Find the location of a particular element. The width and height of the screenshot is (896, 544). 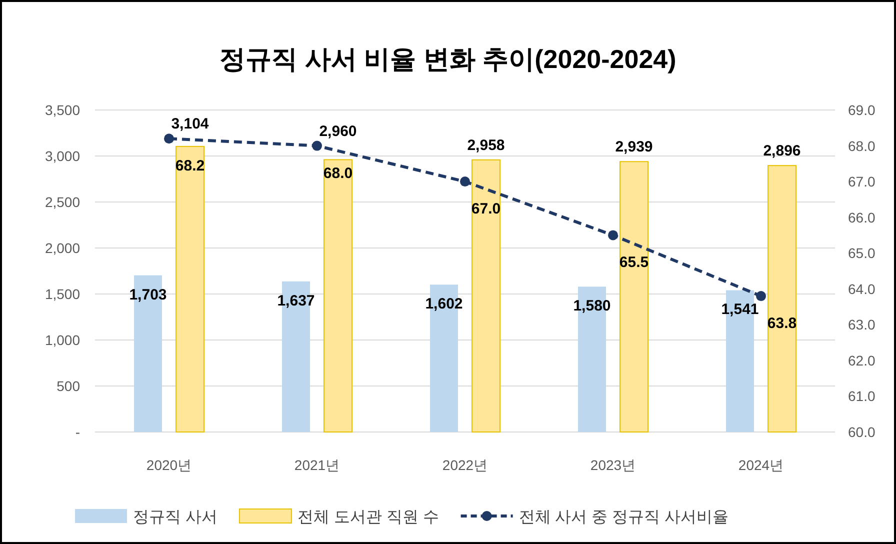

legend-label: 전체 도서관 직원 수 is located at coordinates (368, 517).